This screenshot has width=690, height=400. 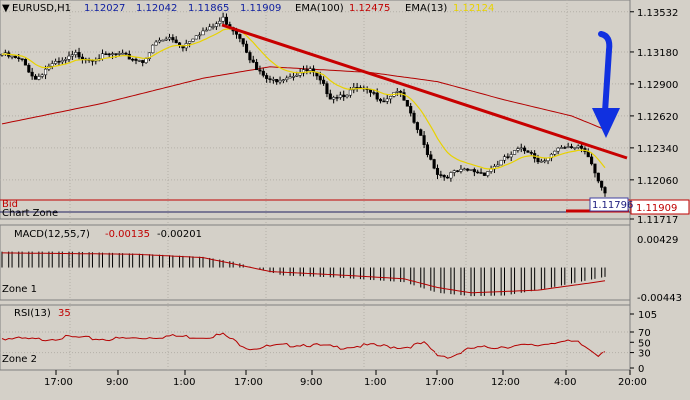 I want to click on symbol-label: EURUSD,H1, so click(x=41, y=8).